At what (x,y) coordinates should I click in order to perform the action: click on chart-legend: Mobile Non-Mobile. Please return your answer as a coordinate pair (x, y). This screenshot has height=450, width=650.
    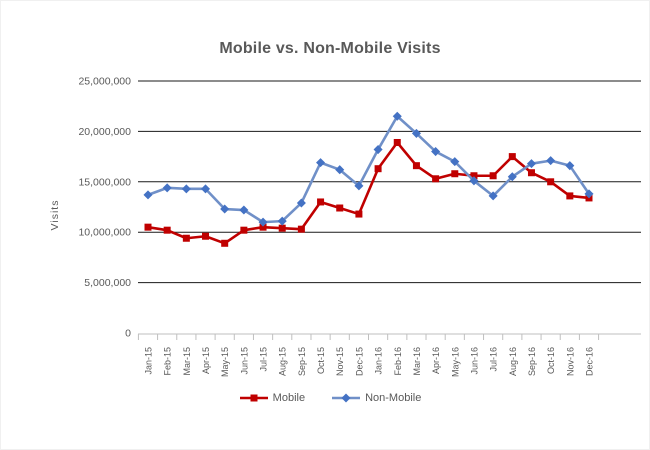
    Looking at the image, I should click on (325, 398).